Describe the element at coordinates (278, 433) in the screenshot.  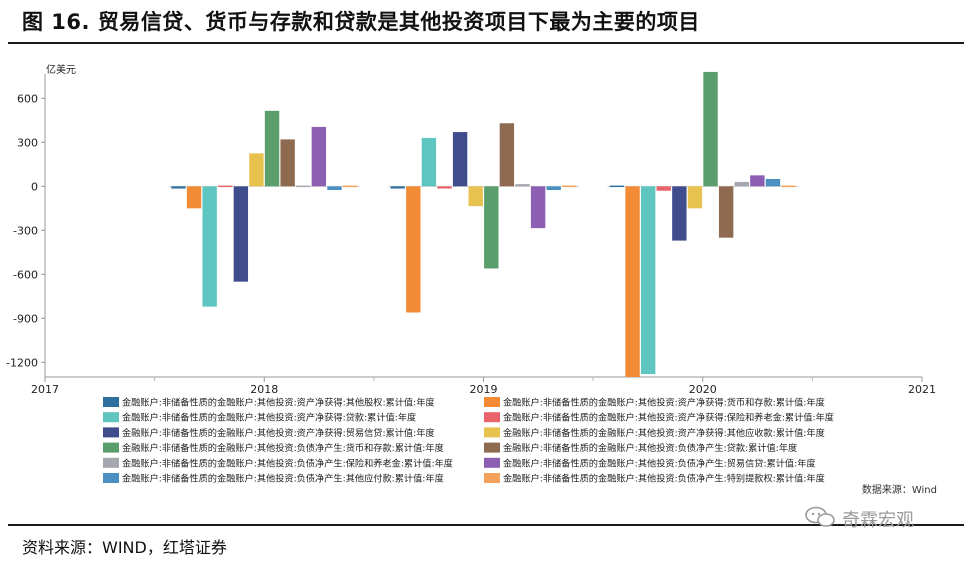
I see `legend-label: 金融账户:非储备性质的金融账户:其他投资:资产净获得:贸易信贷:累计值:年度` at that location.